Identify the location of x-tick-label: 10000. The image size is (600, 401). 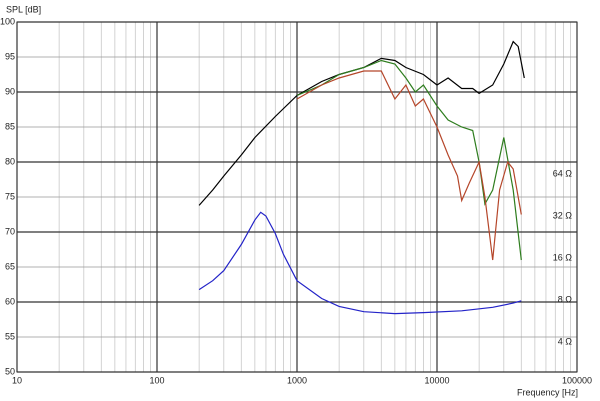
(436, 380).